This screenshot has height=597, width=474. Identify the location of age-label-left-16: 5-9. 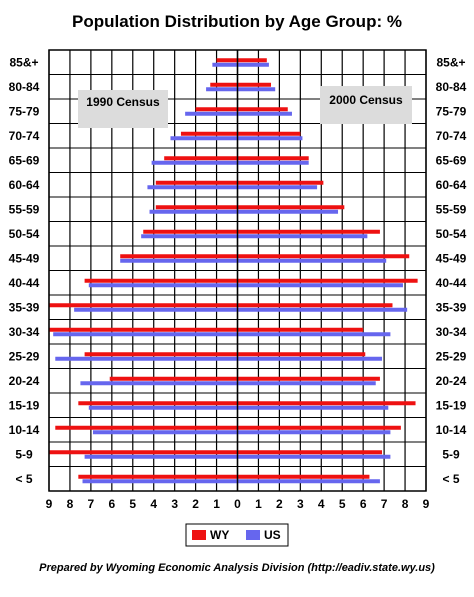
(24, 454).